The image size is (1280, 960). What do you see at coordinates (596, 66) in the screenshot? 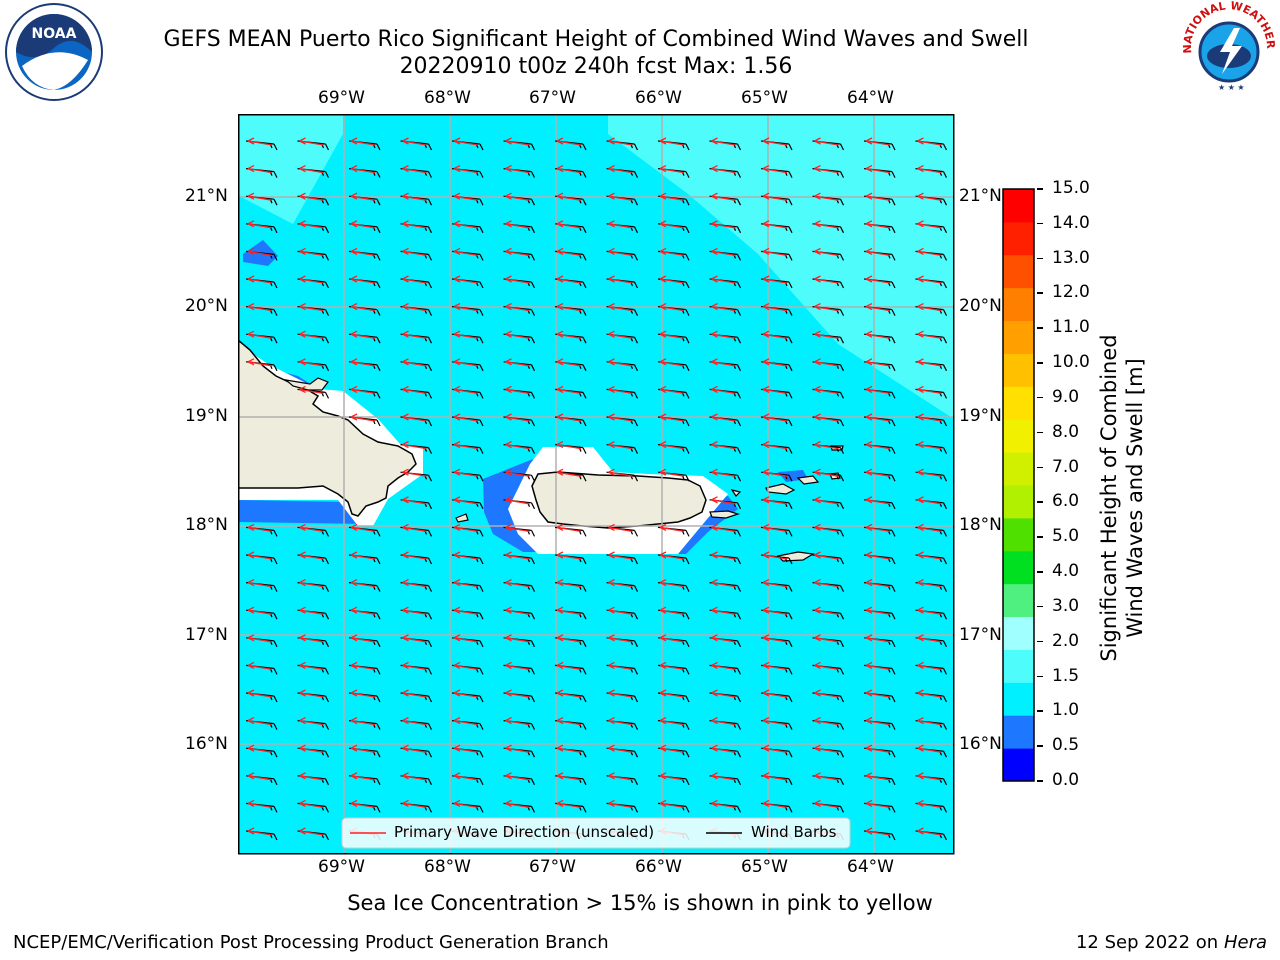
I see `chart-subtitle: 20220910 t00z 240h fcst Max: 1.56` at bounding box center [596, 66].